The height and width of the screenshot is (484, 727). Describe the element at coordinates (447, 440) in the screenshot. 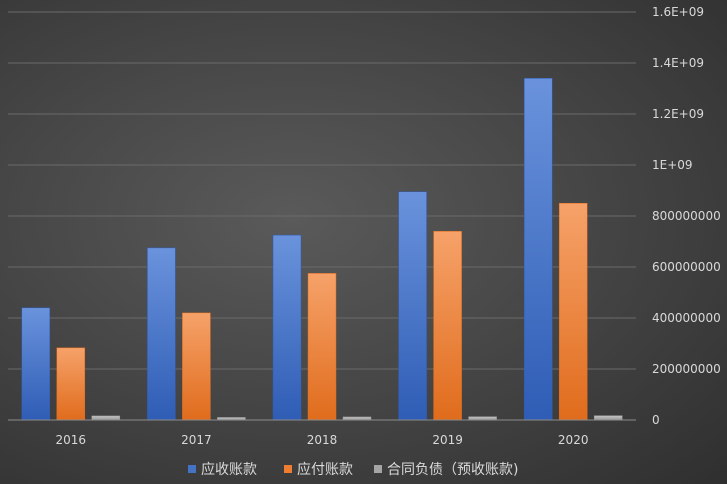

I see `x-tick-label: 2019` at that location.